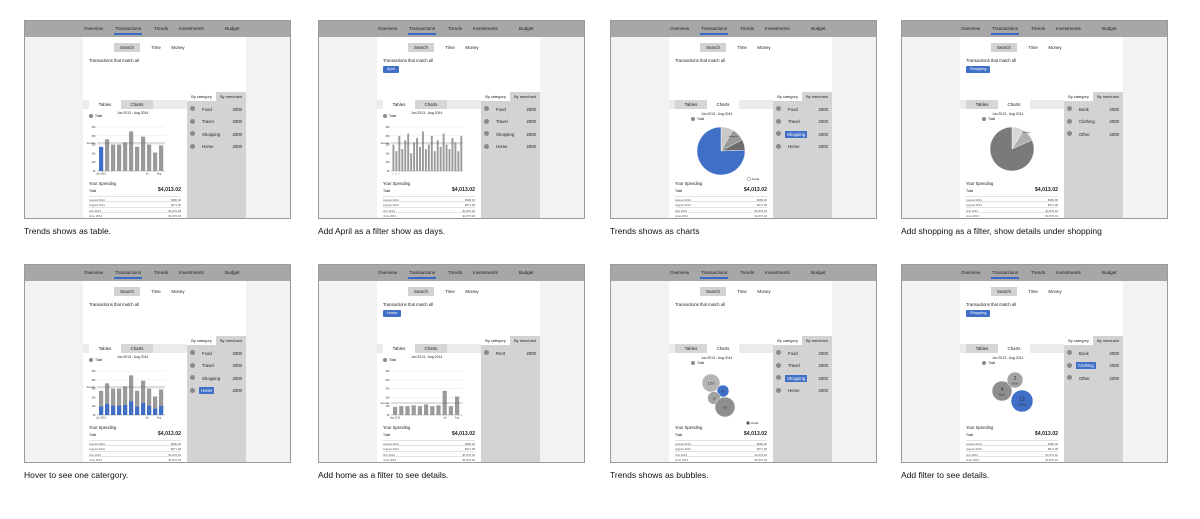  Describe the element at coordinates (511, 353) in the screenshot. I see `category-row-rent: Rent 2000` at that location.